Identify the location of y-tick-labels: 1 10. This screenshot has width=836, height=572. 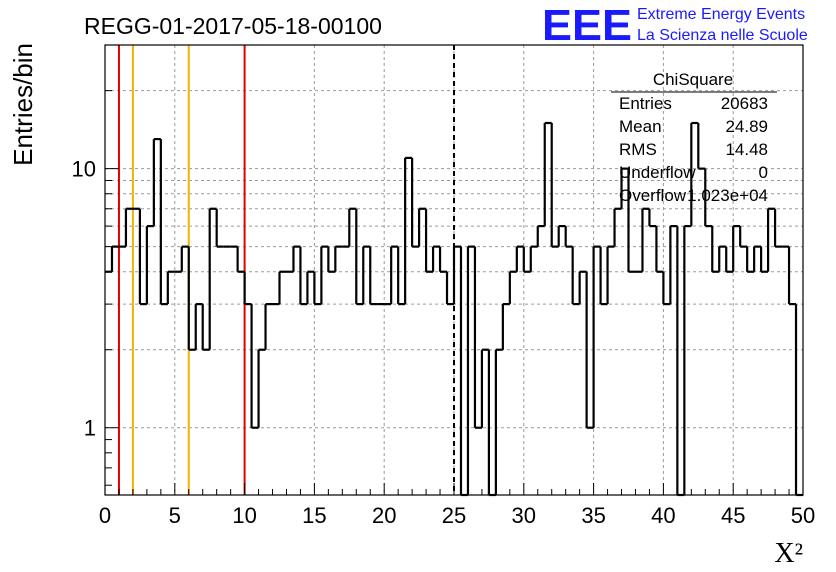
(84, 299).